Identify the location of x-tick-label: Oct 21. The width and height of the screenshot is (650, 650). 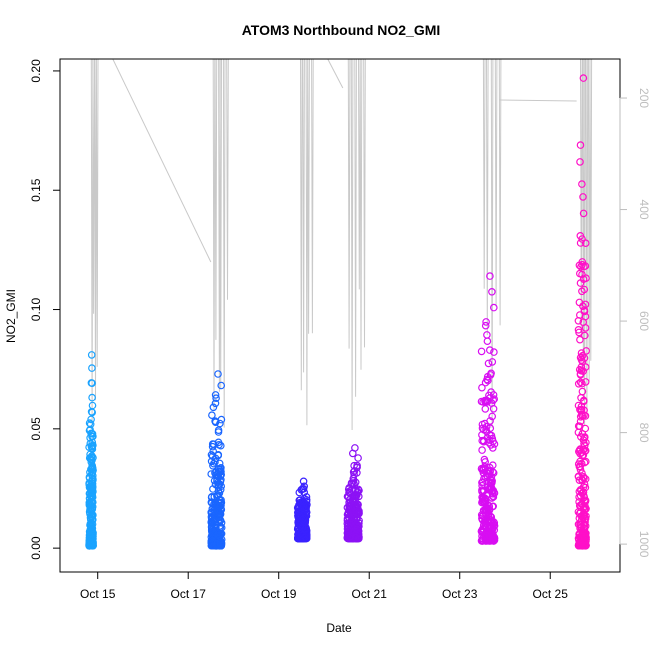
(370, 594).